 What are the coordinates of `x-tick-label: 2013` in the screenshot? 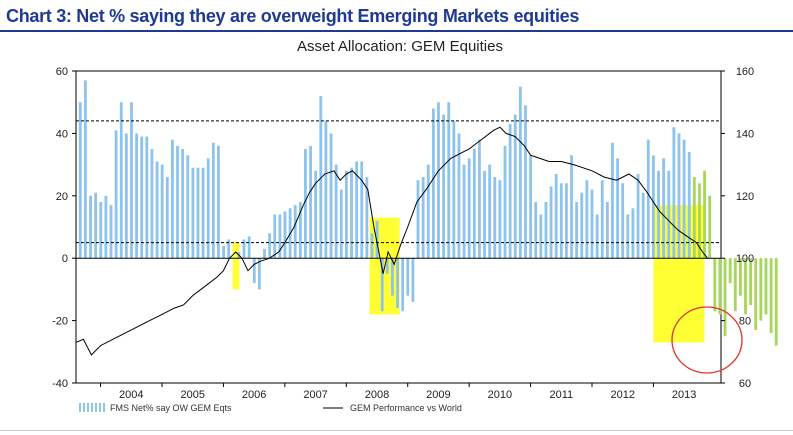 It's located at (684, 395).